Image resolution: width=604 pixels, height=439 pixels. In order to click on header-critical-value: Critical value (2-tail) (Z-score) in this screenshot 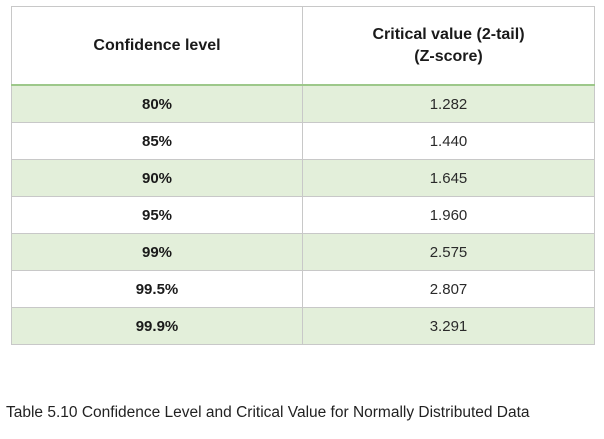, I will do `click(448, 46)`.